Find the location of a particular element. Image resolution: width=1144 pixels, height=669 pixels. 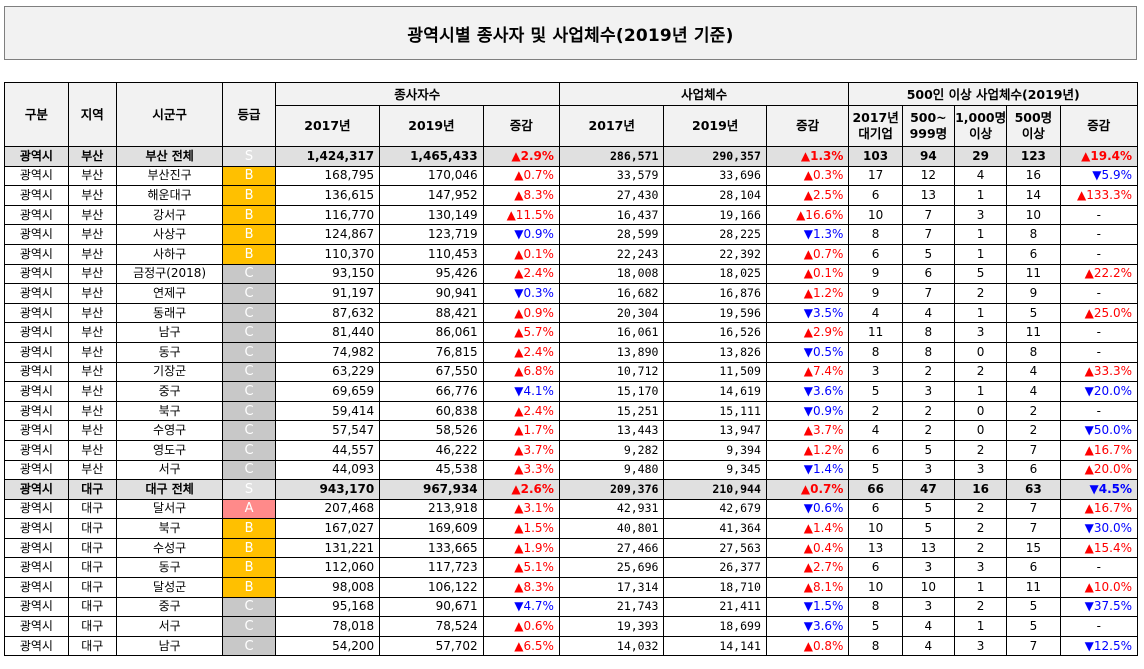

cell-district: 연제구 is located at coordinates (169, 293).